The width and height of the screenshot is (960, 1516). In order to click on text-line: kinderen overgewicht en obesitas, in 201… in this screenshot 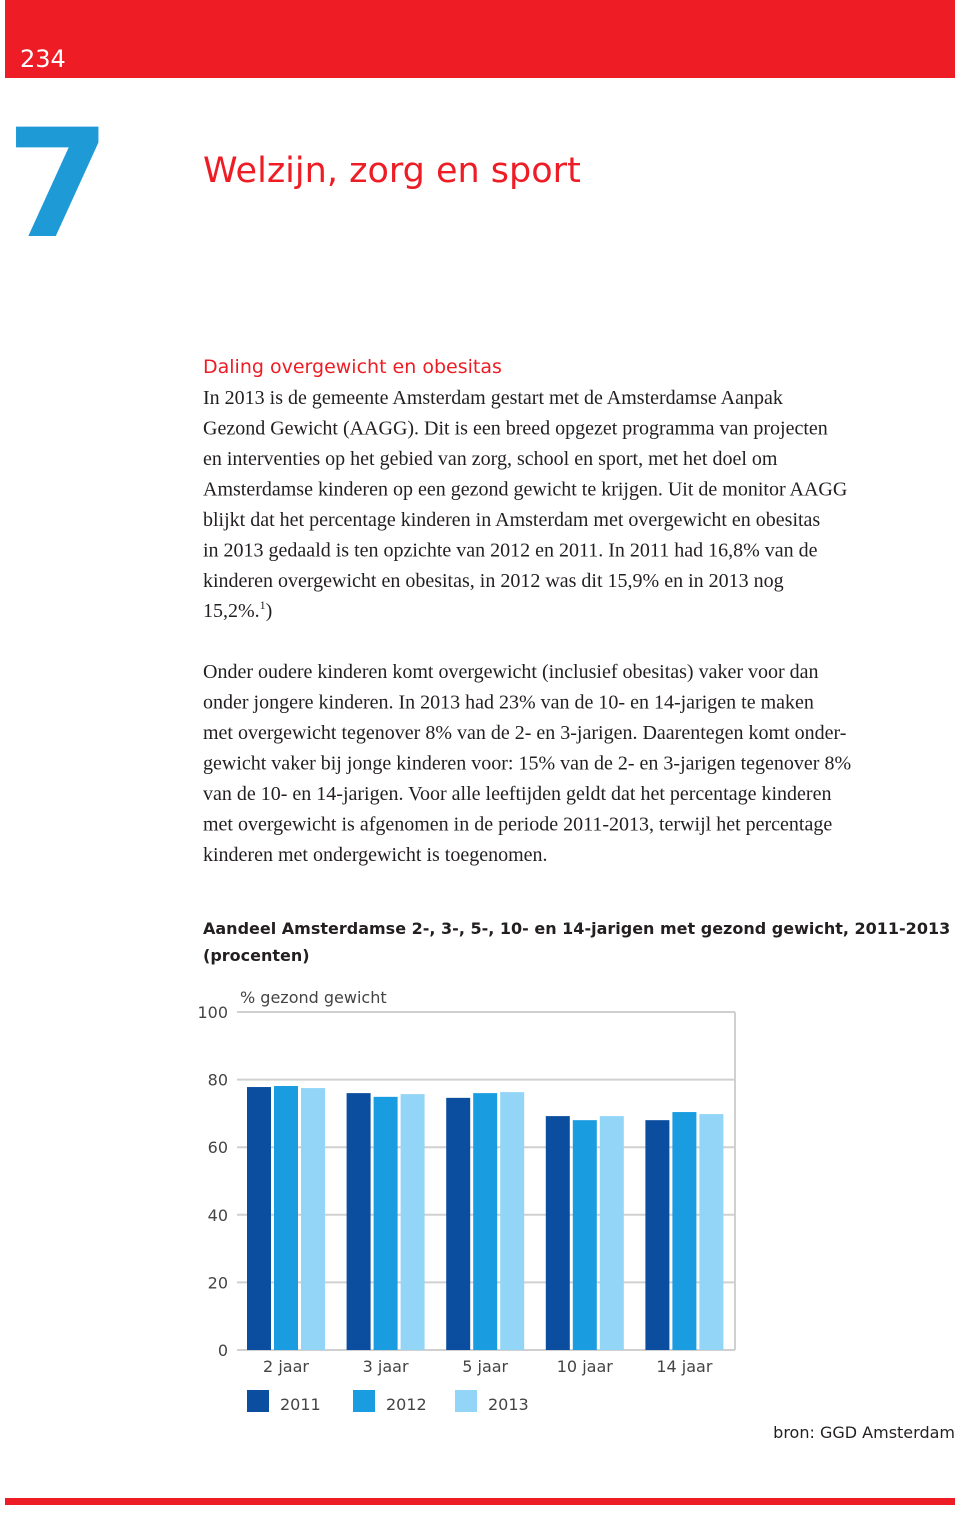, I will do `click(493, 581)`.